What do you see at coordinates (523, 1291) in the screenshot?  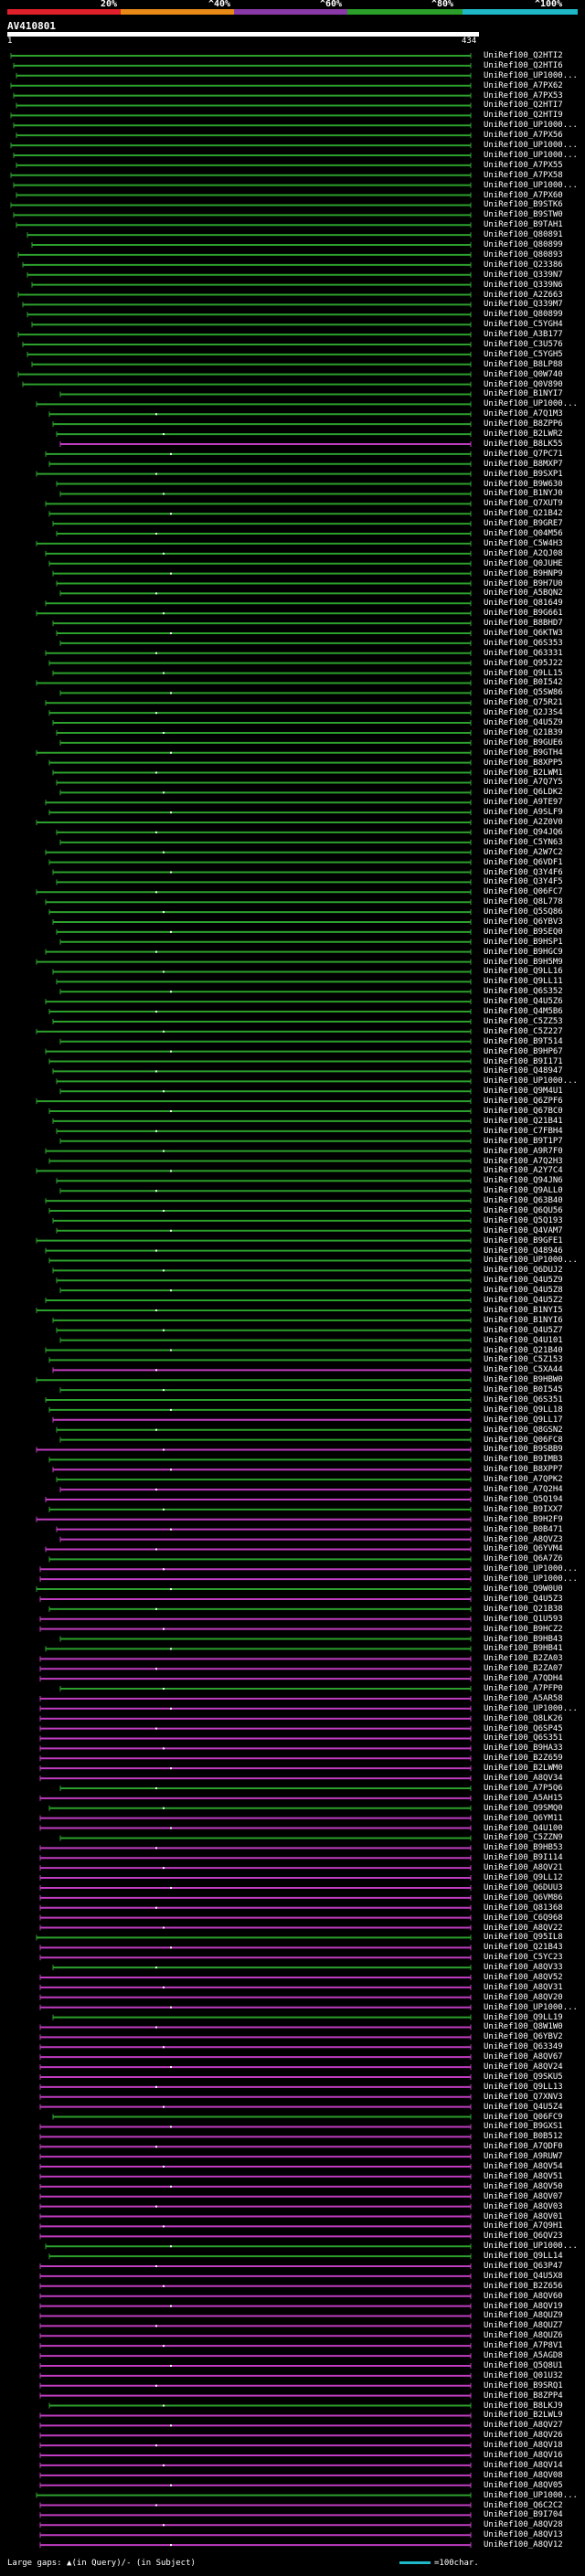 I see `hit-label: UniRef100_Q4U5Z8` at bounding box center [523, 1291].